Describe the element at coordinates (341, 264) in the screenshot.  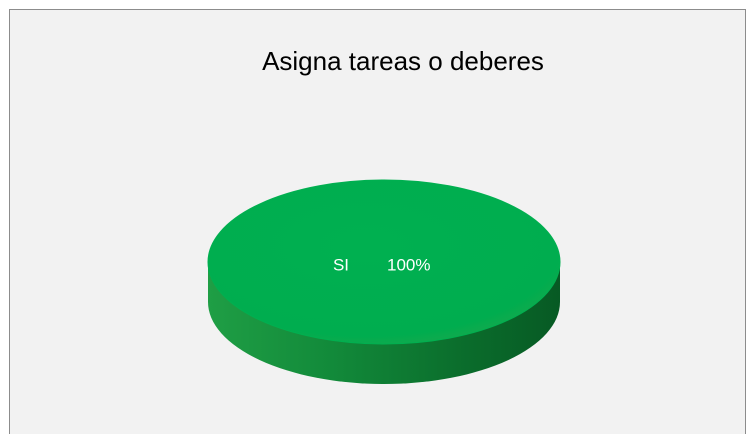
I see `data-label-category: SI` at that location.